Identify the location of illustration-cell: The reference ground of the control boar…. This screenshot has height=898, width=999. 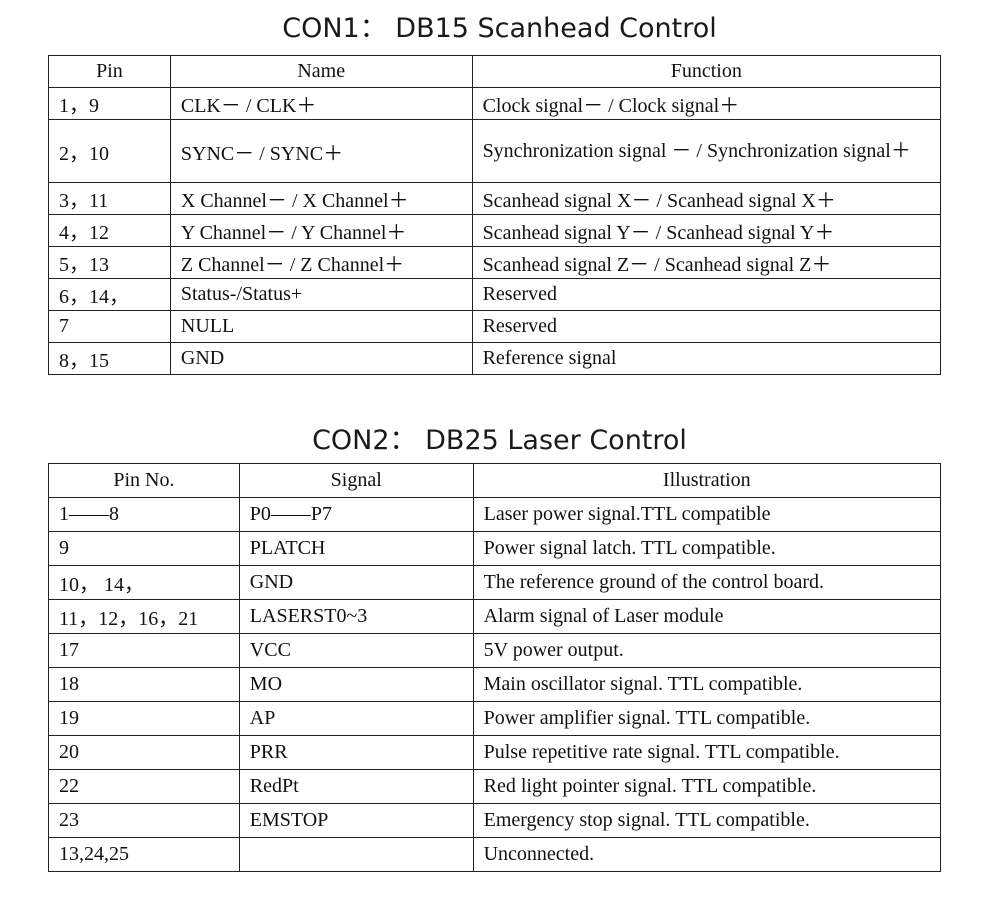
(707, 582).